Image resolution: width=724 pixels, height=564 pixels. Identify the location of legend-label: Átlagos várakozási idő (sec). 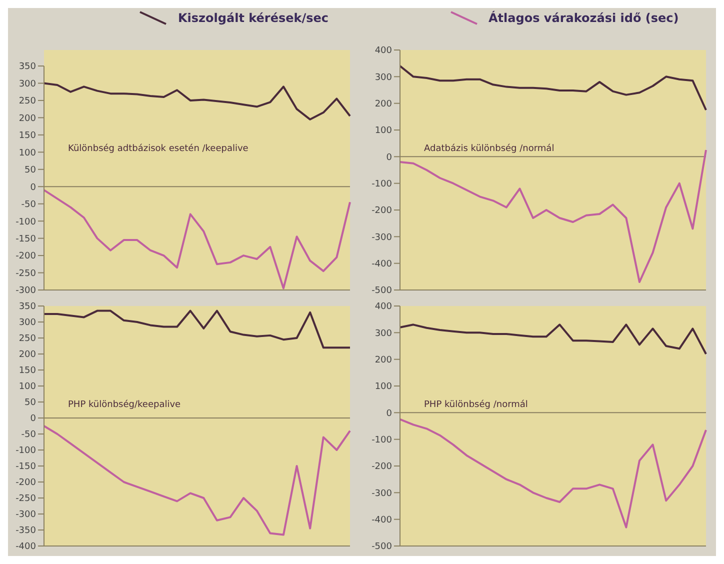
(583, 18).